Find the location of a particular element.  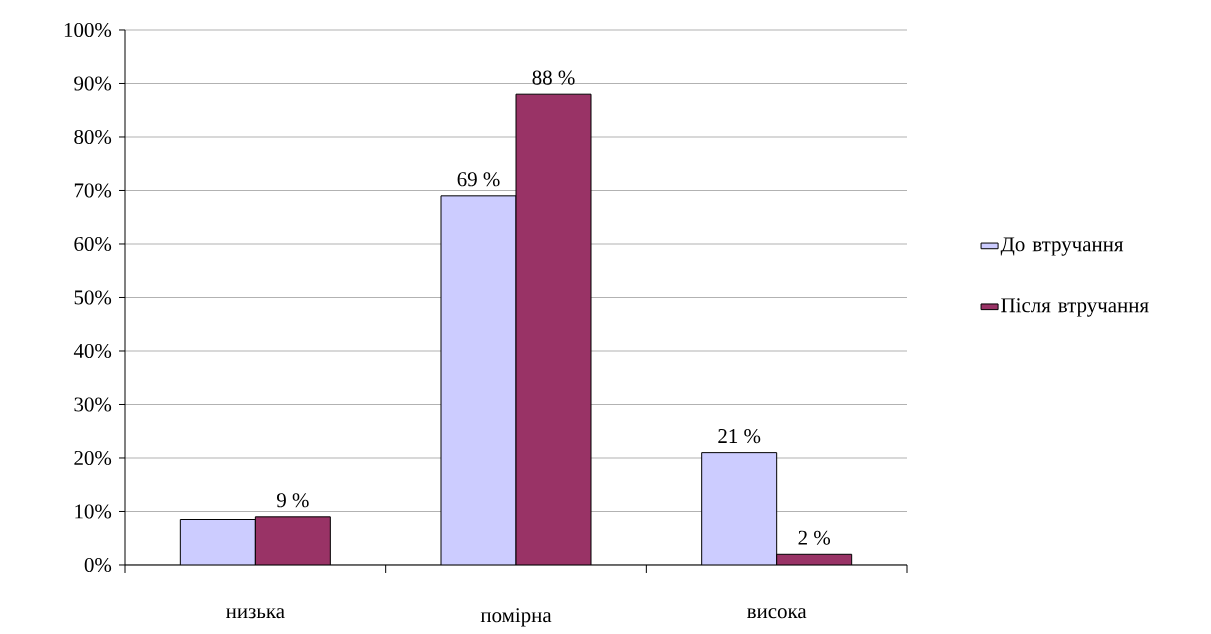

data-label: 69 % is located at coordinates (478, 179).